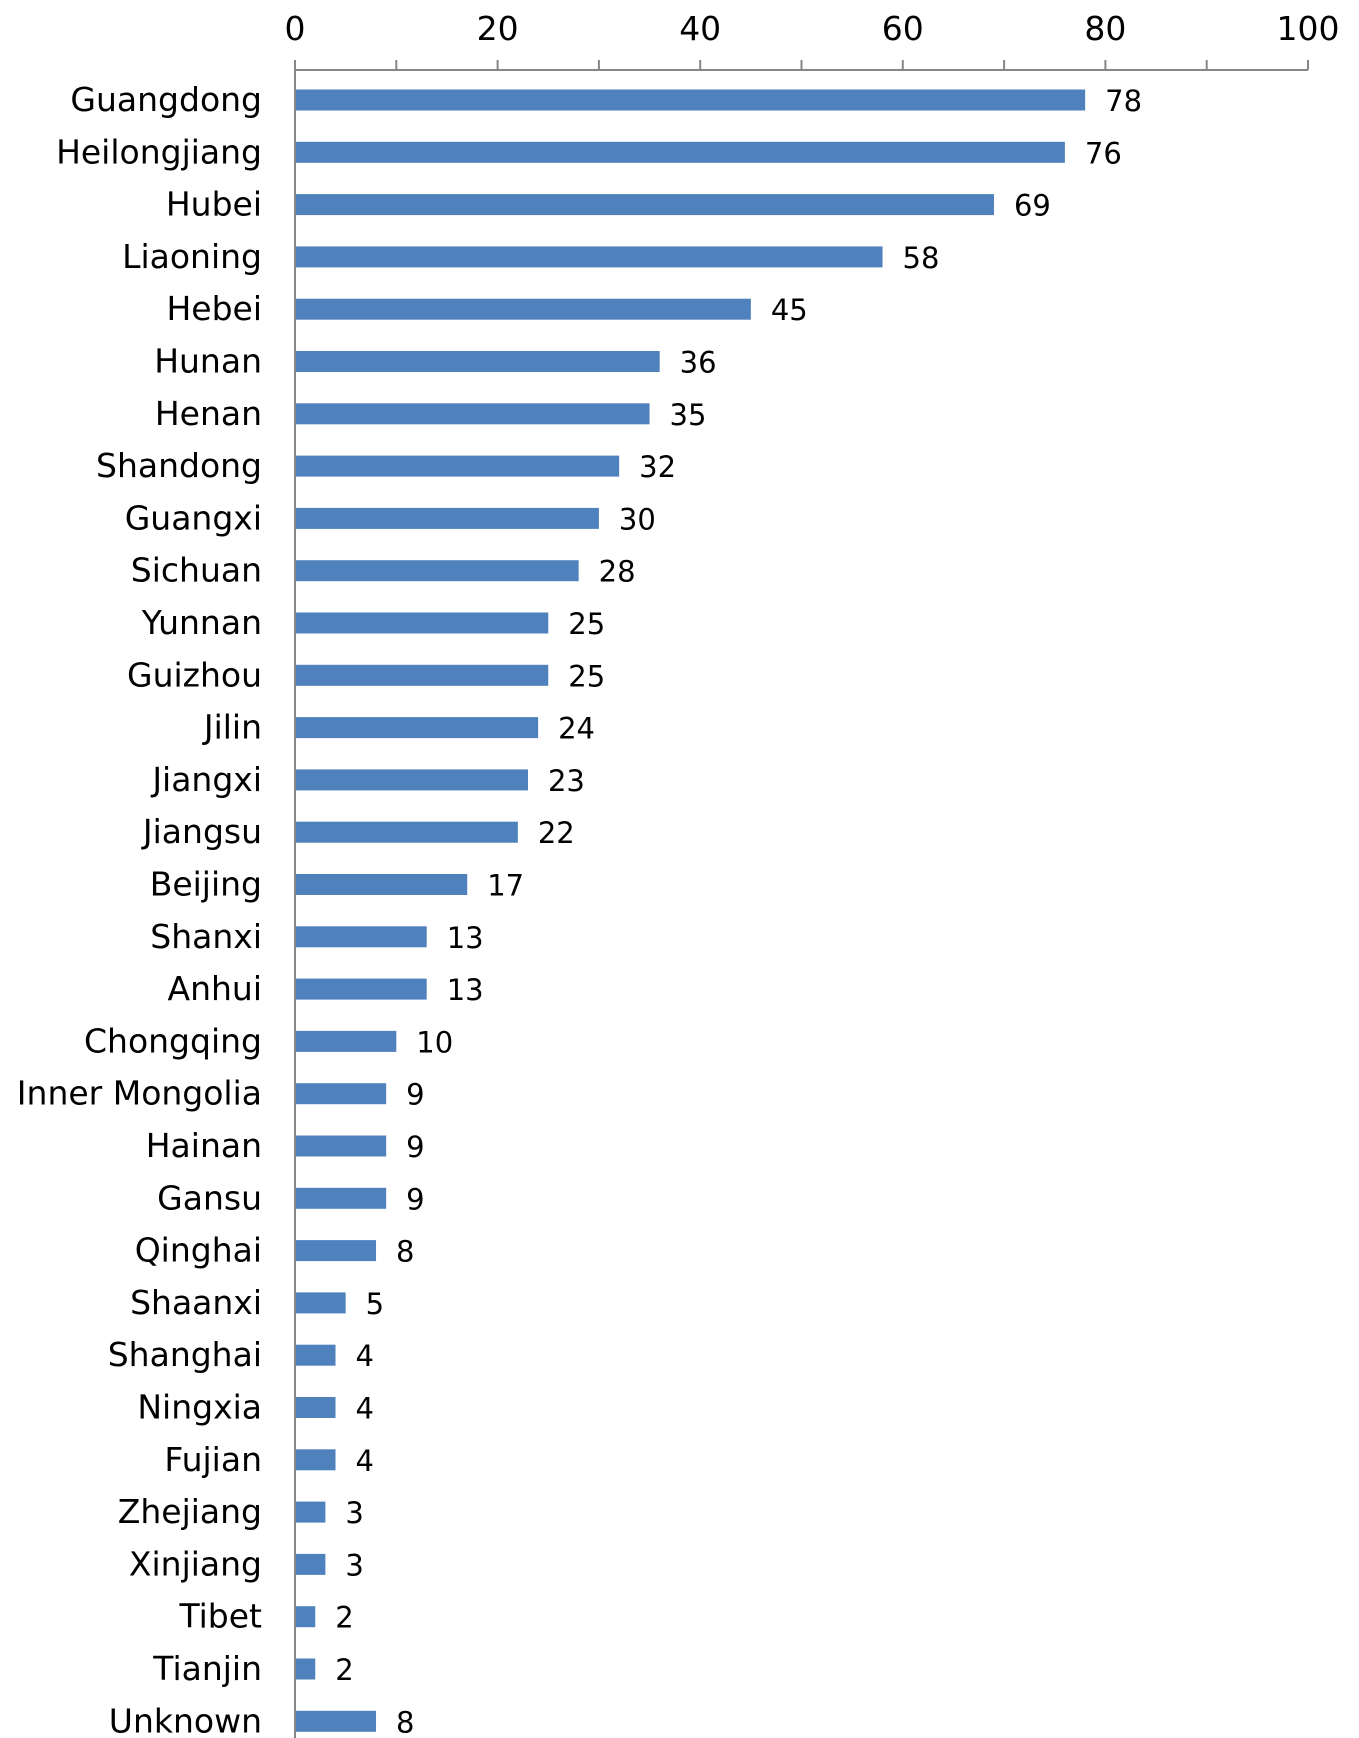  Describe the element at coordinates (206, 936) in the screenshot. I see `category-label: Shanxi` at that location.